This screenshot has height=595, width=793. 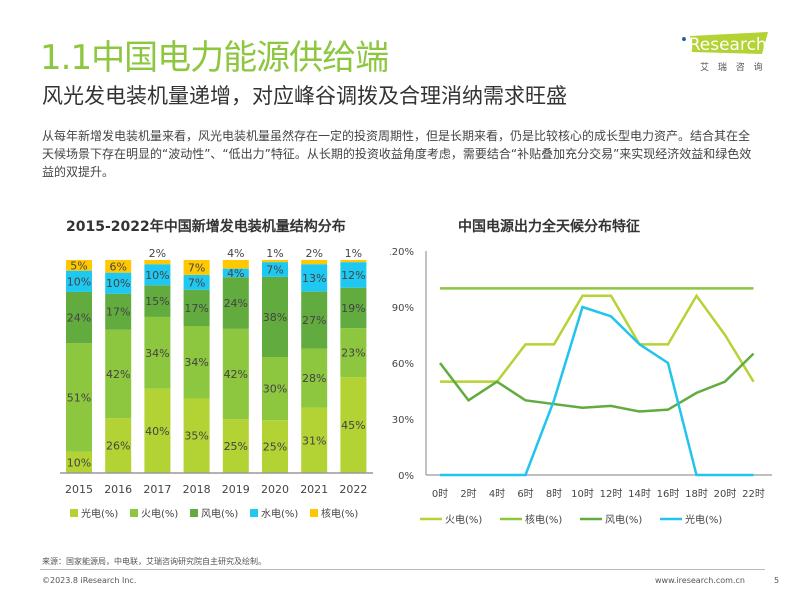 I want to click on x-tick-label: 6时, so click(x=525, y=494).